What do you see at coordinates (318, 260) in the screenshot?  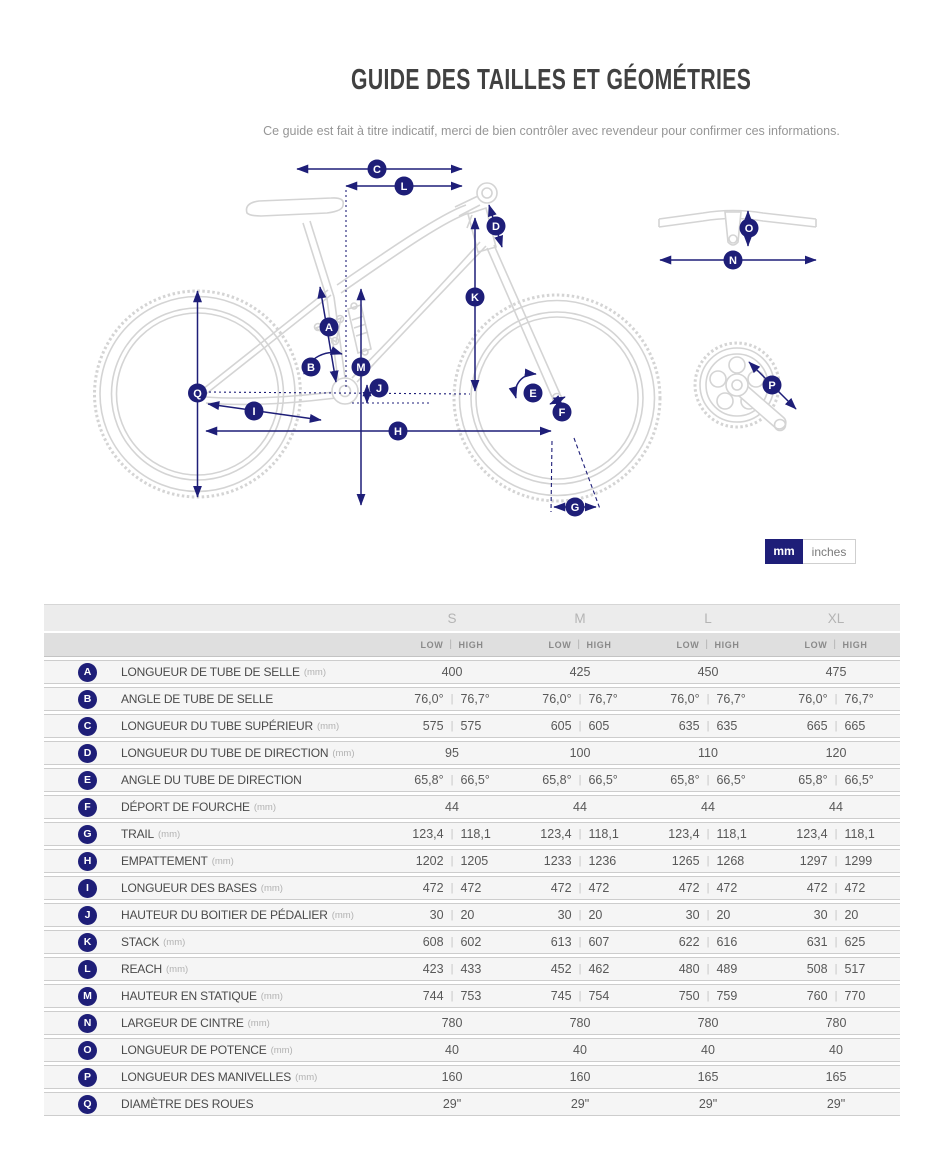 I see `seatpost` at bounding box center [318, 260].